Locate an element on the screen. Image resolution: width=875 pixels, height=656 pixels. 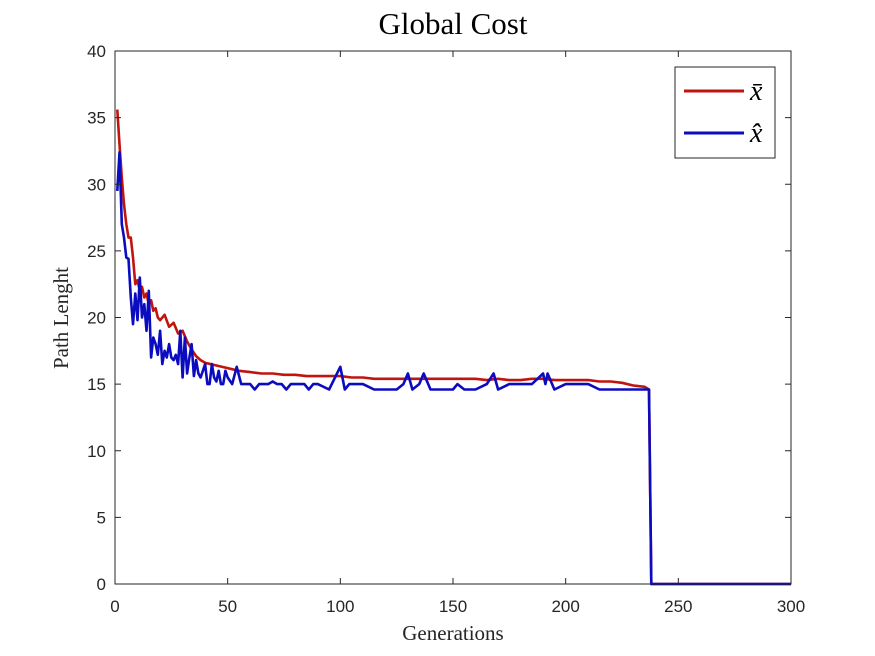
legend-box is located at coordinates (725, 112).